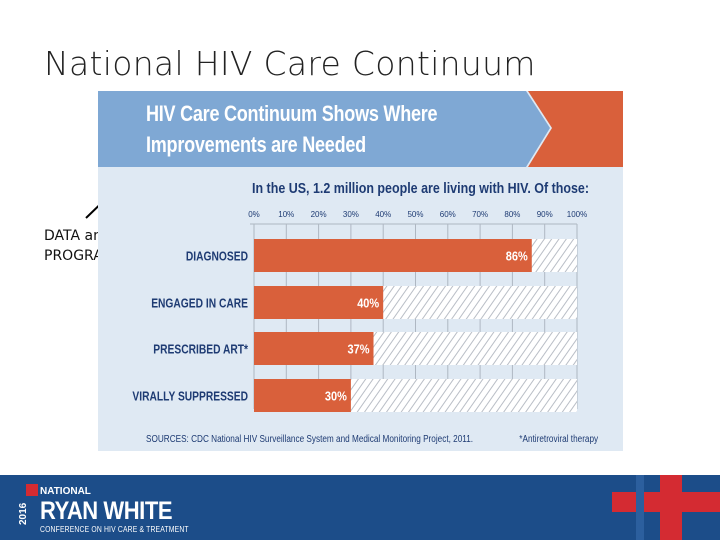 The height and width of the screenshot is (540, 720). Describe the element at coordinates (368, 303) in the screenshot. I see `bar-value-label: 40%` at that location.